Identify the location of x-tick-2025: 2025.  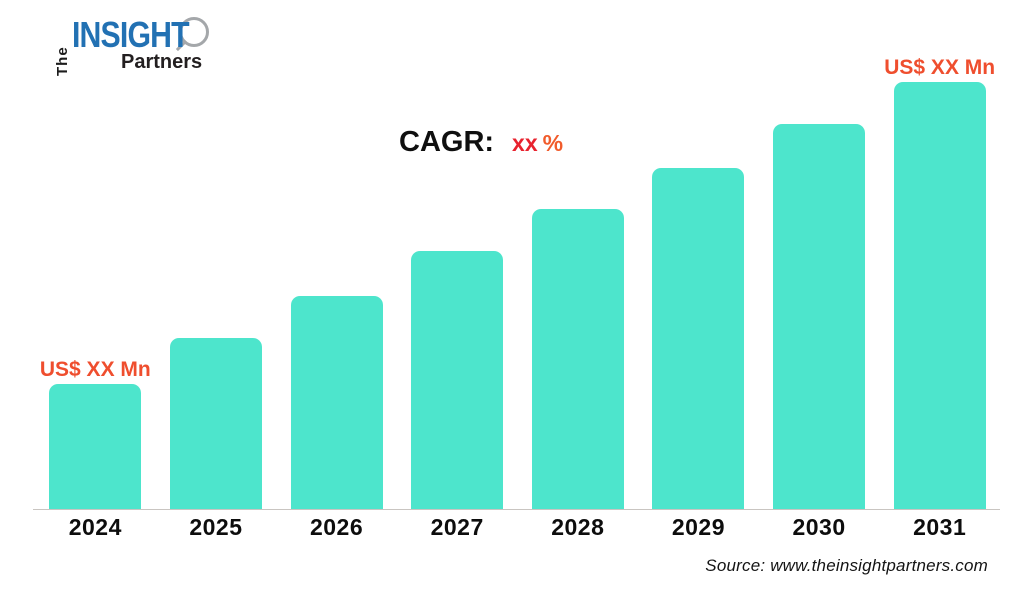
(216, 527).